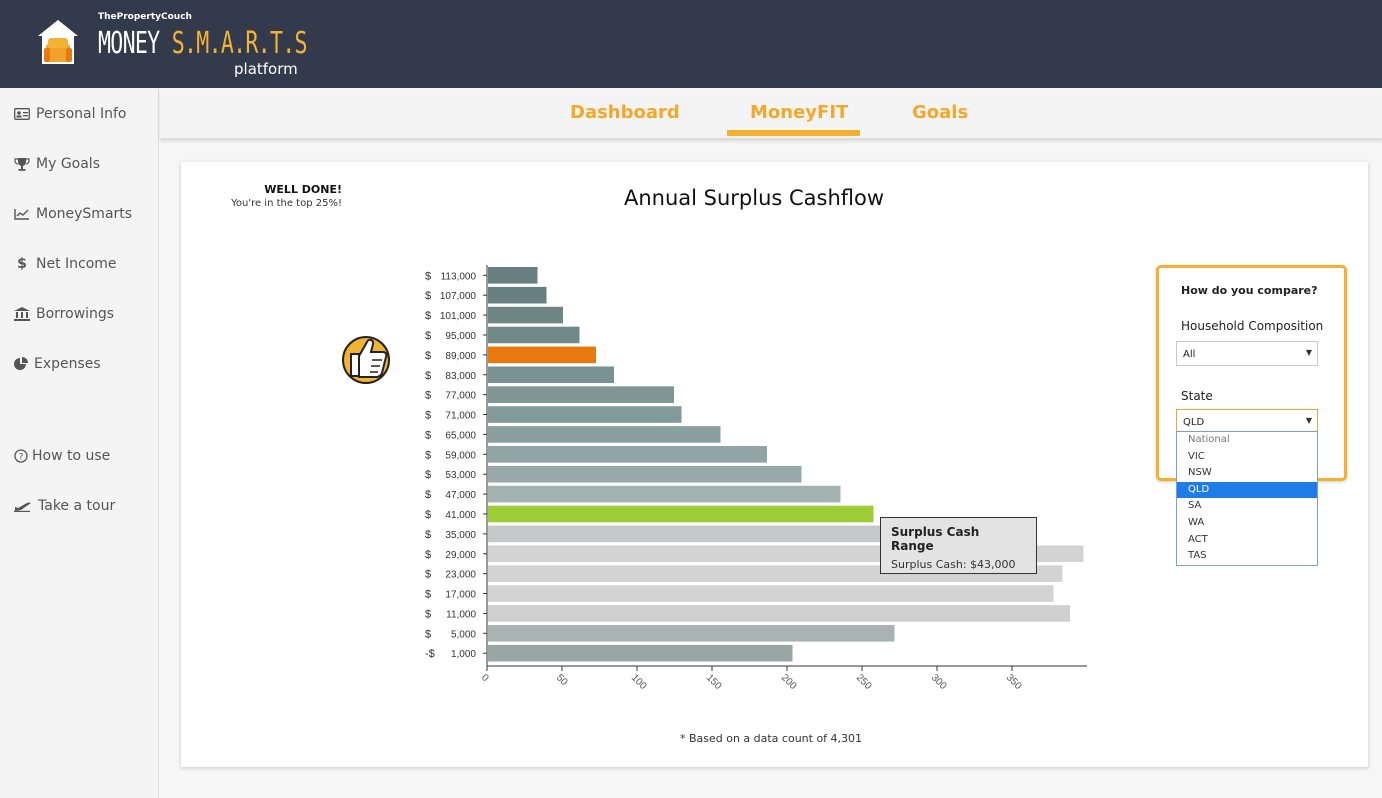 Image resolution: width=1382 pixels, height=798 pixels. Describe the element at coordinates (75, 314) in the screenshot. I see `sidebar-item-label: Borrowings` at that location.